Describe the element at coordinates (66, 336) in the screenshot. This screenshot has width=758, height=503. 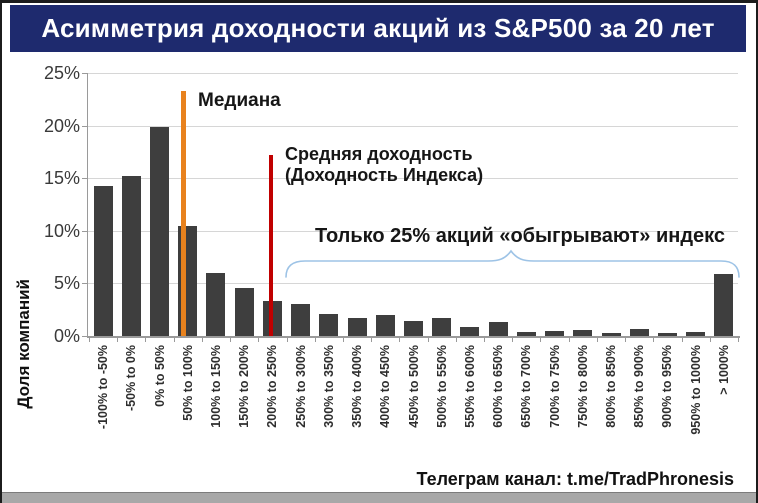
I see `y-axis-tick-label: 0%` at that location.